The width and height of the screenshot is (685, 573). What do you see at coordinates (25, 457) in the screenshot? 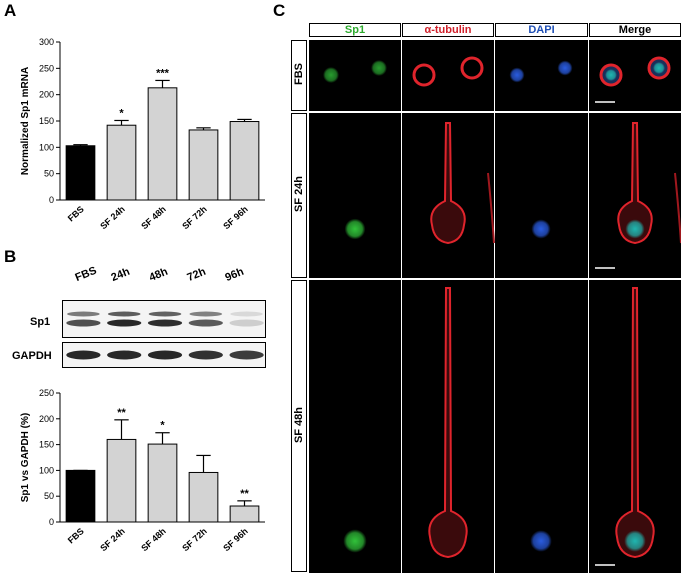
I see `y-axis-label: Sp1 vs GAPDH (%)` at bounding box center [25, 457].